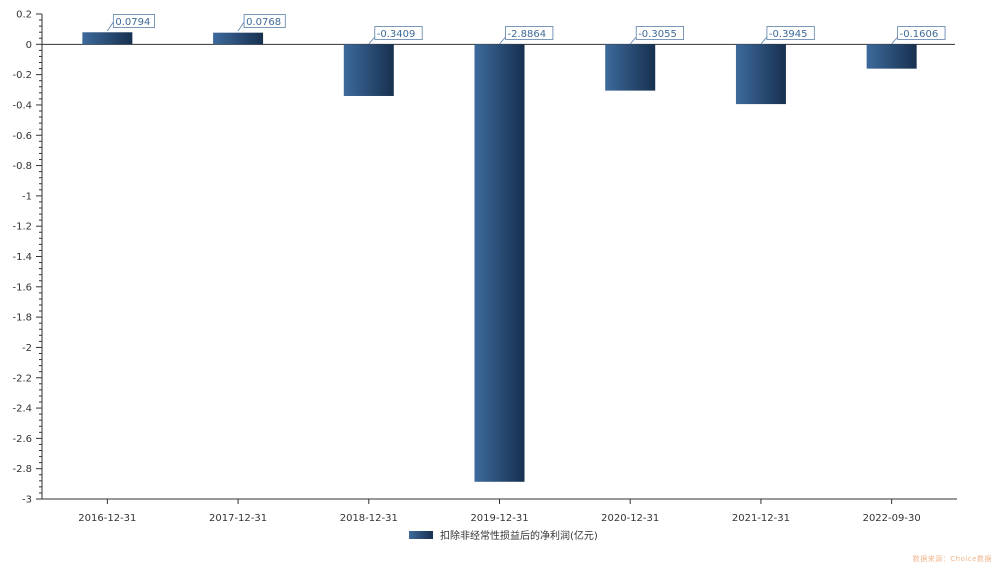 Image resolution: width=1002 pixels, height=568 pixels. I want to click on y-tick-label: -2.8, so click(22, 469).